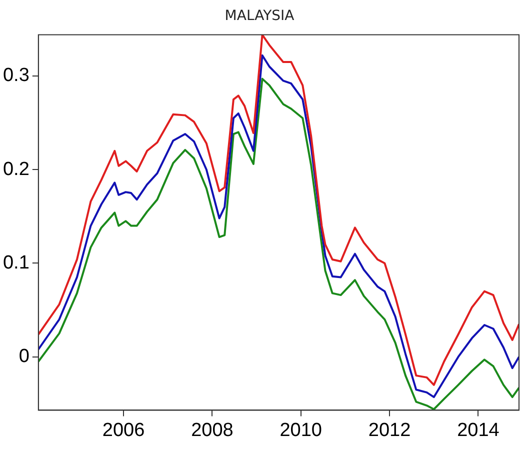  What do you see at coordinates (212, 430) in the screenshot?
I see `x-tick-label: 2008` at bounding box center [212, 430].